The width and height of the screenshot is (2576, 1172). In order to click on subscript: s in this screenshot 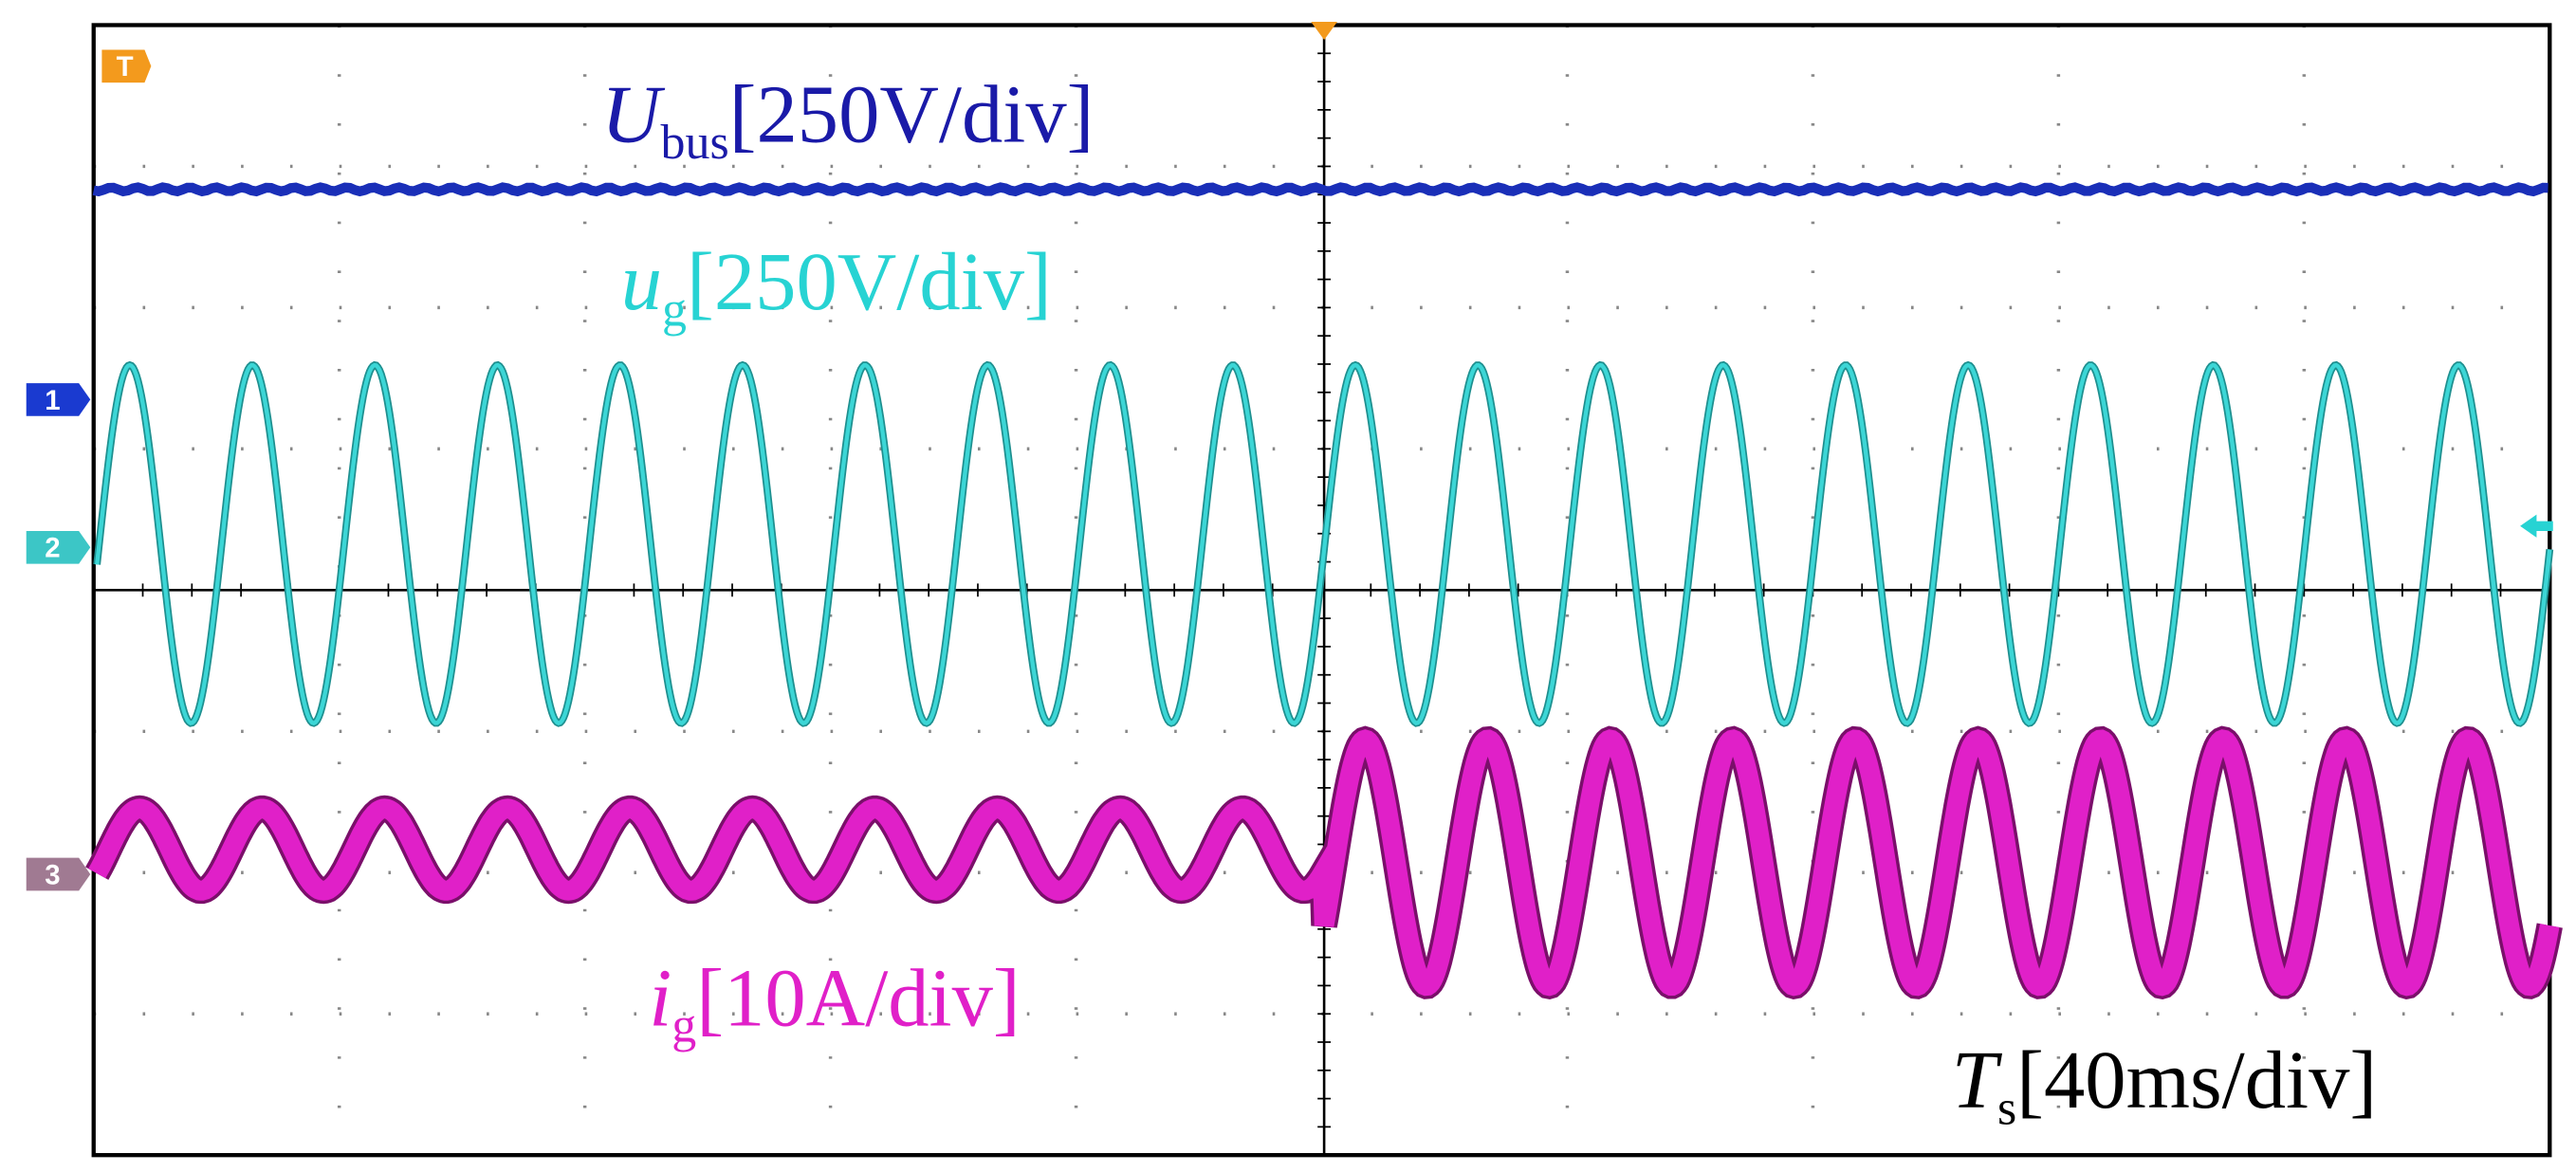, I will do `click(2007, 1108)`.